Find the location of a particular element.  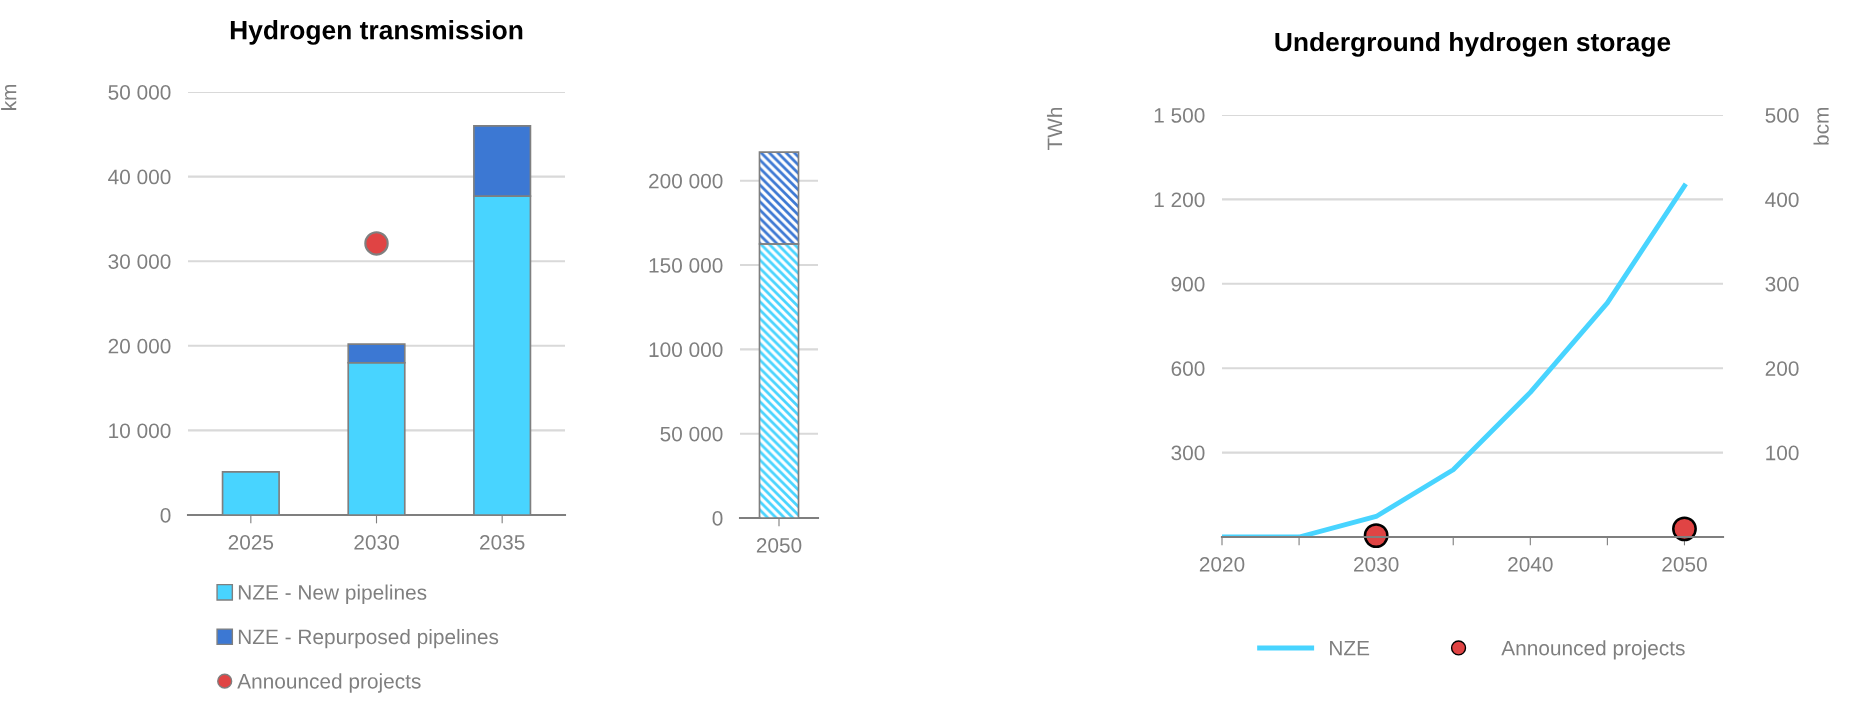

chart-title: Underground hydrogen storage is located at coordinates (1473, 44).